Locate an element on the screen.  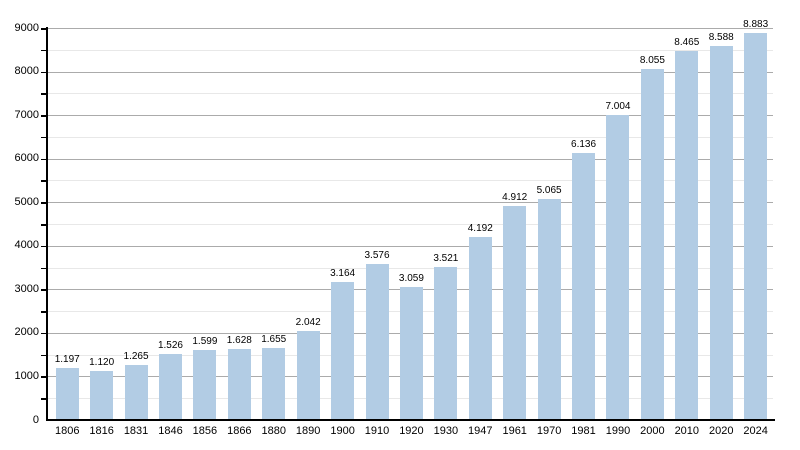
x-tick-label: 1880 is located at coordinates (273, 431).